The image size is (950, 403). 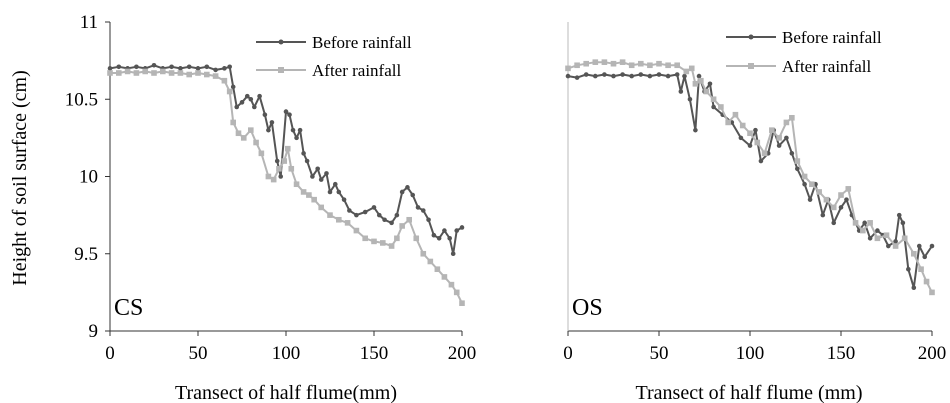 What do you see at coordinates (281, 42) in the screenshot?
I see `legend-marker-before` at bounding box center [281, 42].